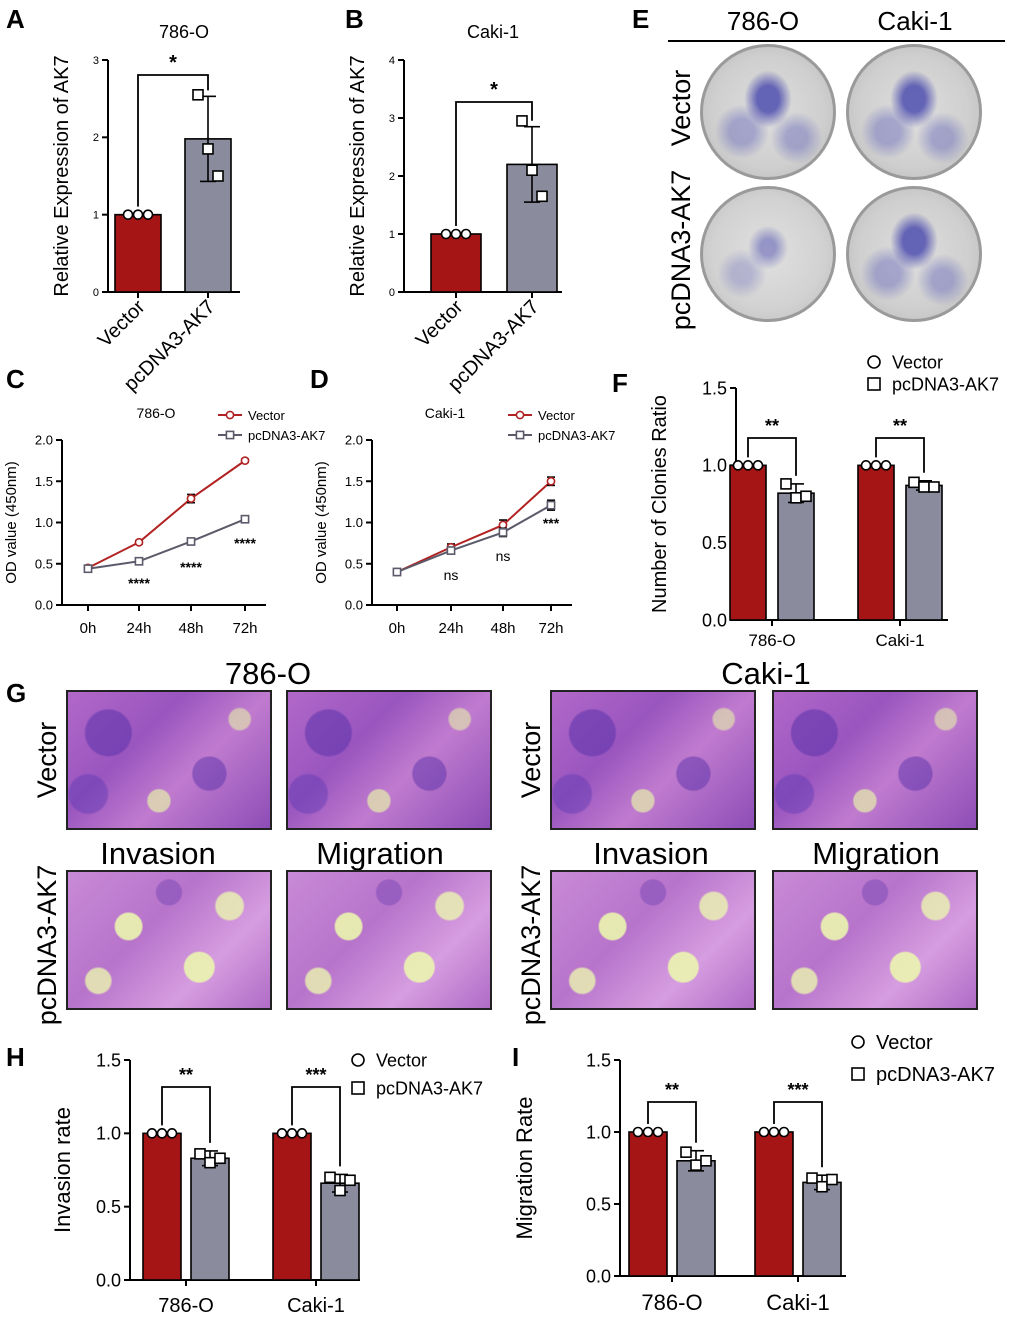 The image size is (1020, 1317). Describe the element at coordinates (389, 940) in the screenshot. I see `micrograph-786o-ak7-migration` at that location.